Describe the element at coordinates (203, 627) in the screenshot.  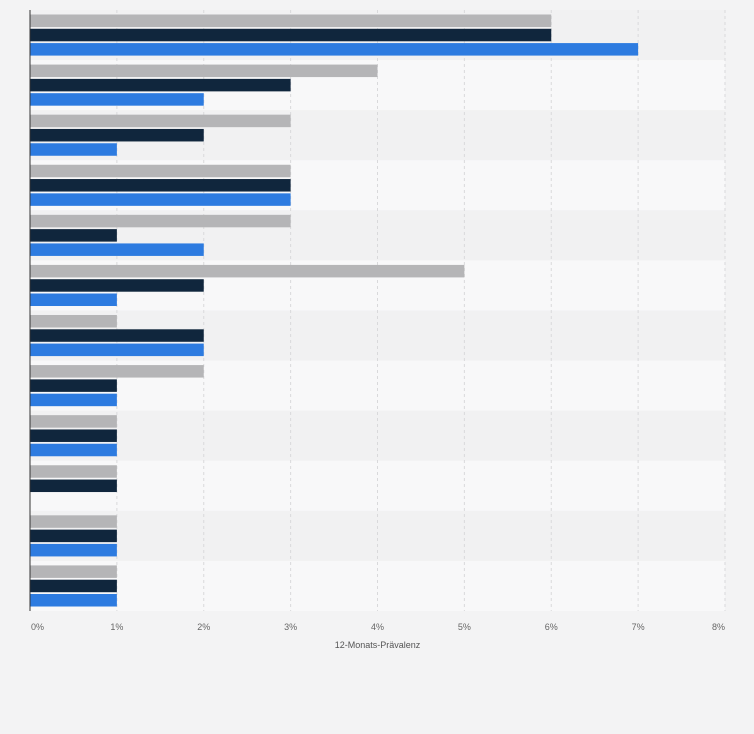
I see `x-tick-label: 2%` at that location.